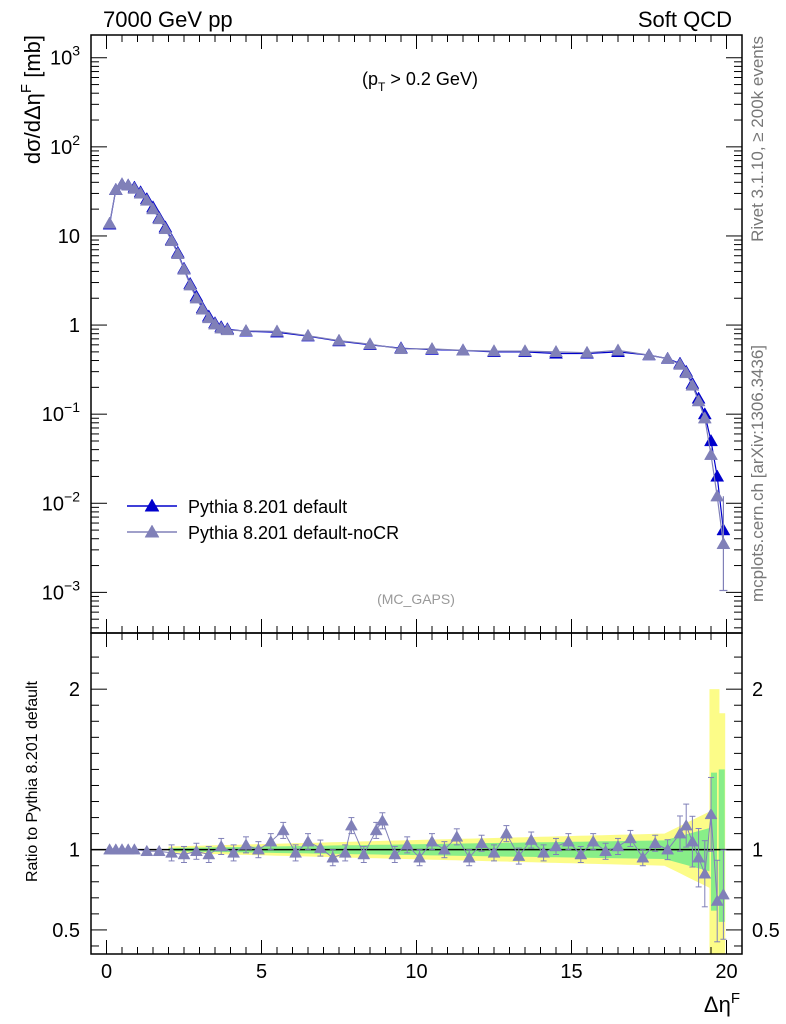  I want to click on main-ylabel: dσ/dΔηF [mb], so click(31, 99).